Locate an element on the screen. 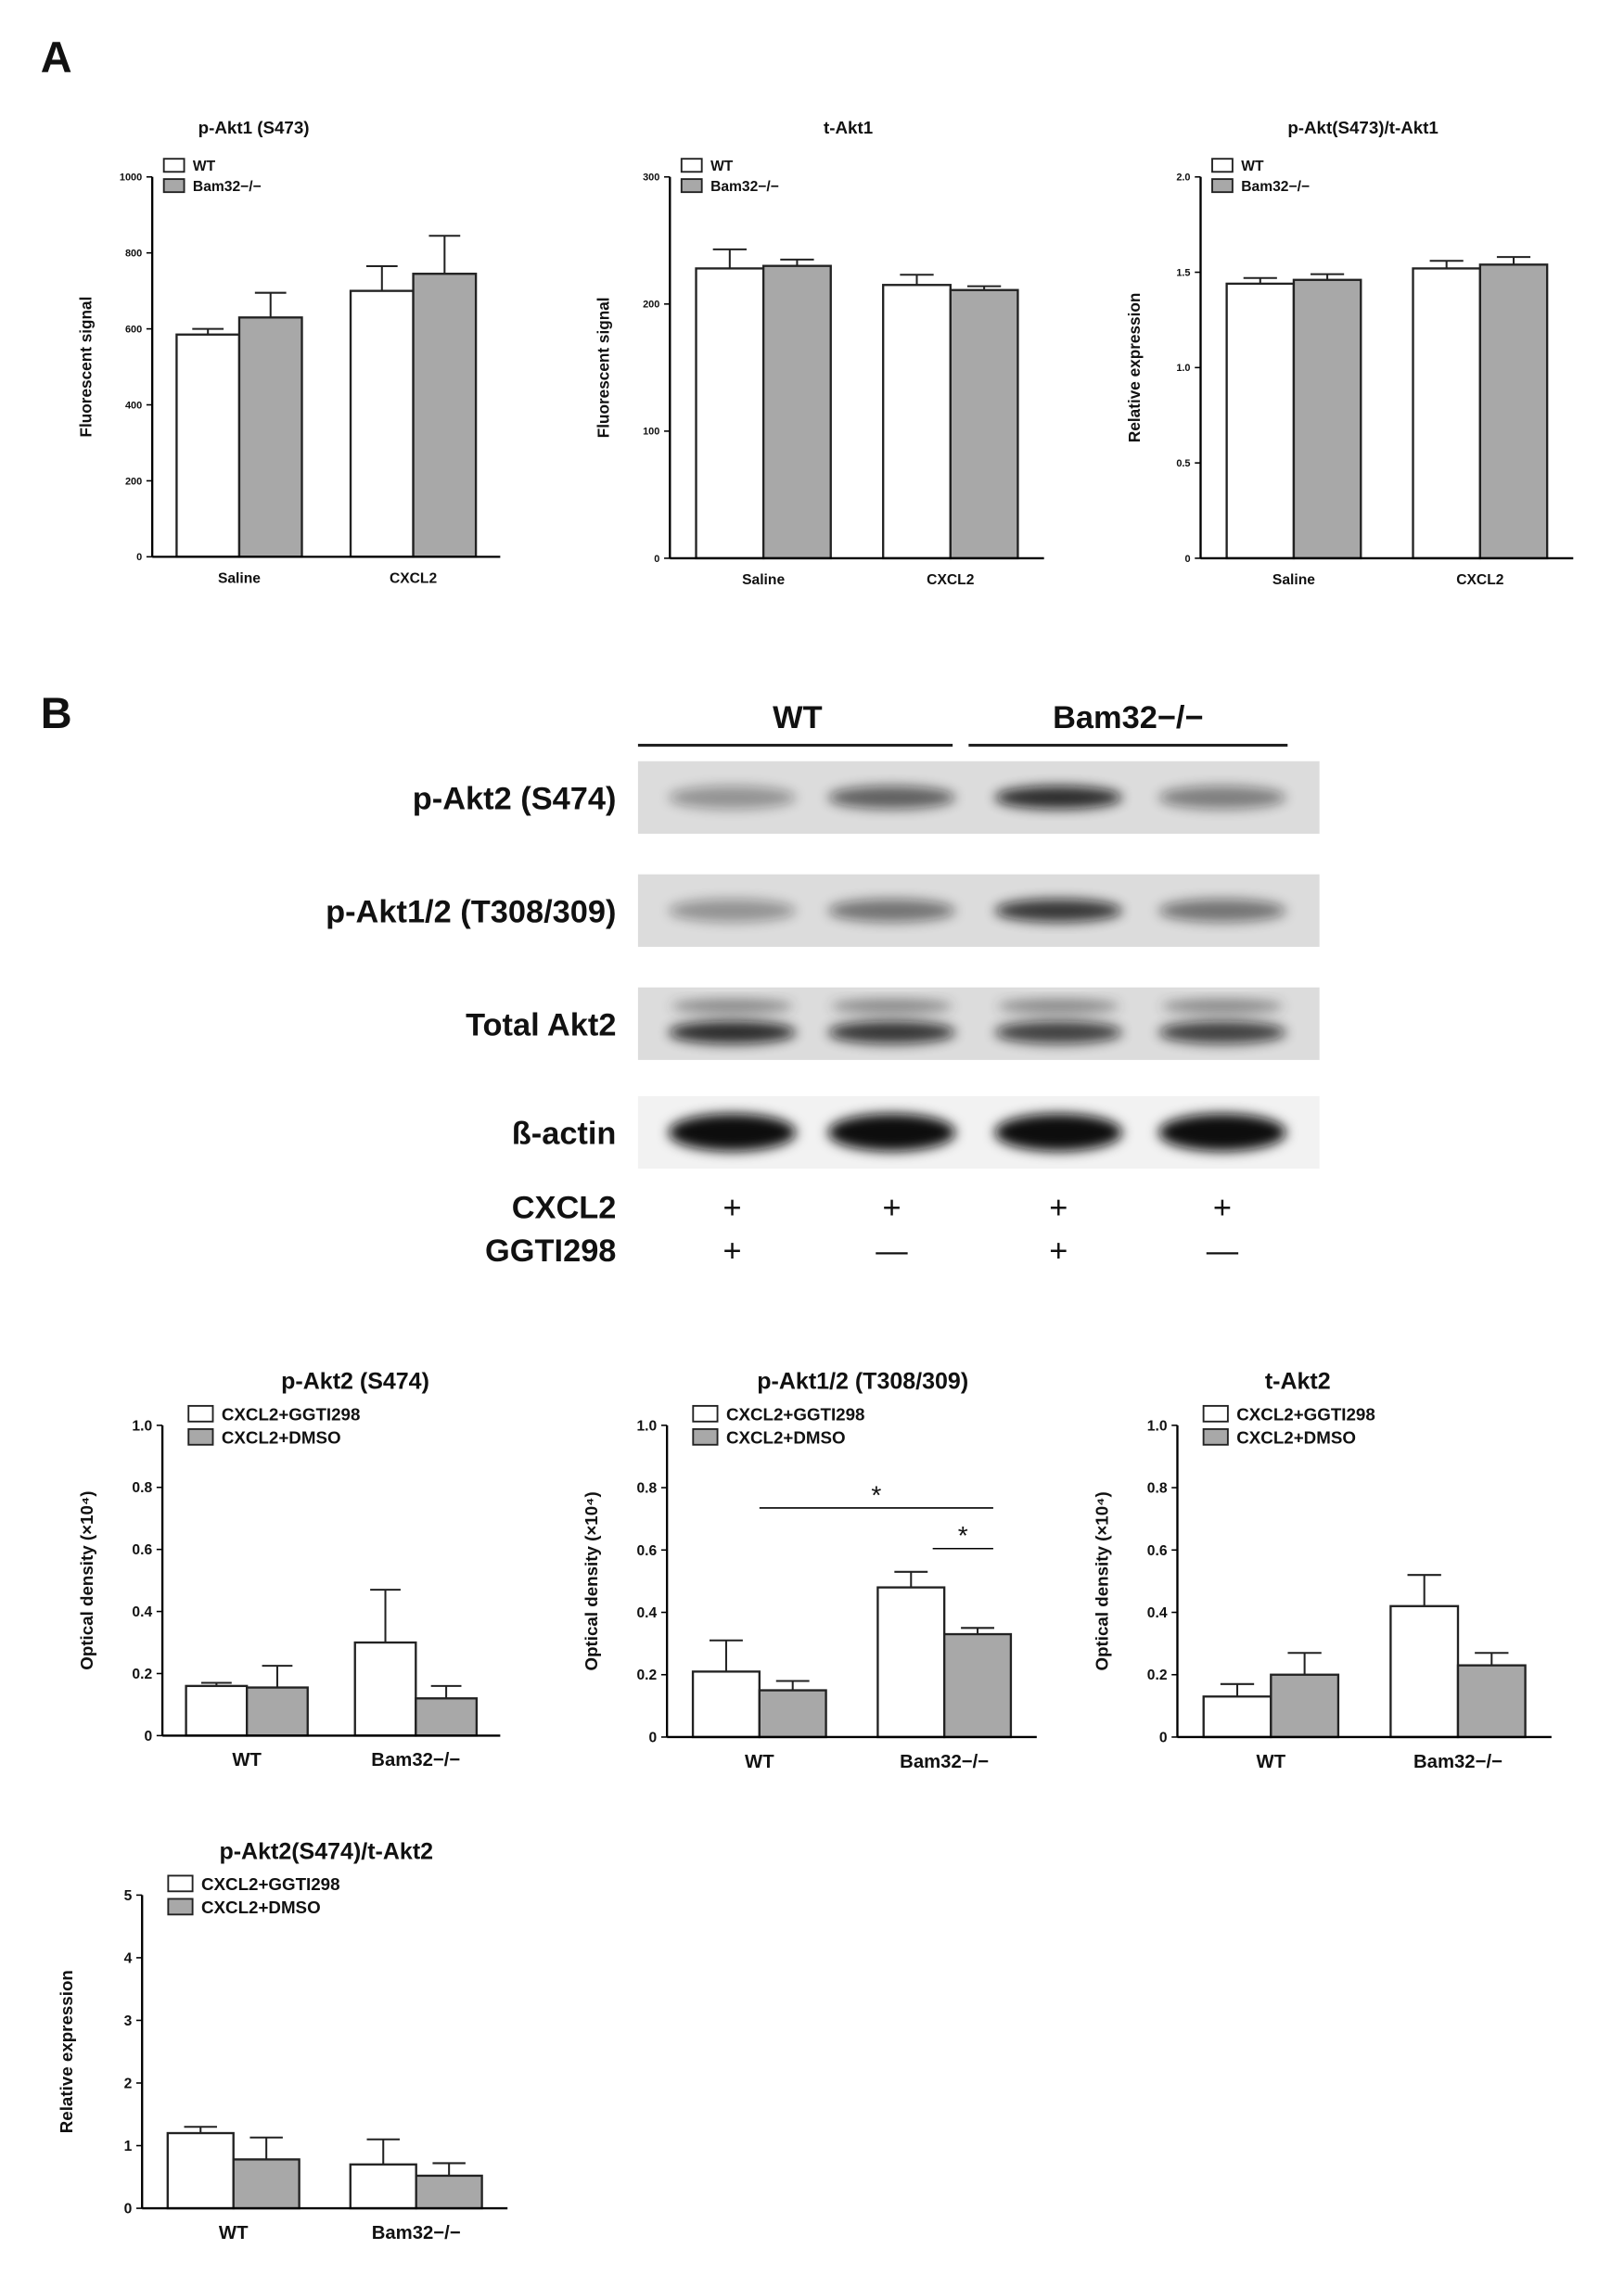 This screenshot has height=2275, width=1624. blot-row-label: p-Akt2 (S474) is located at coordinates (515, 798).